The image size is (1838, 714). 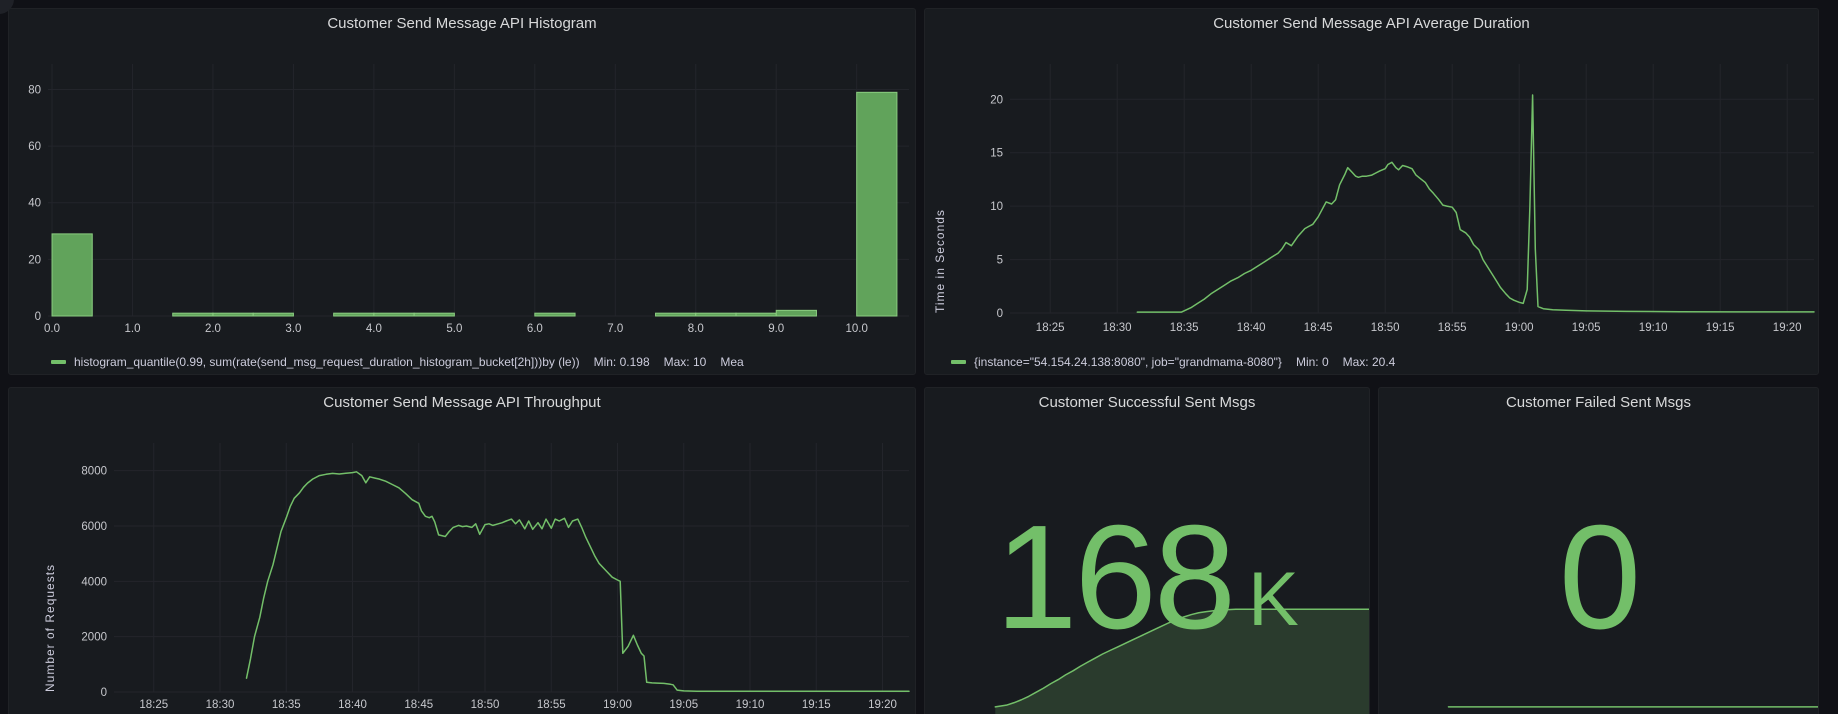 What do you see at coordinates (454, 329) in the screenshot?
I see `svg-text: 5.0` at bounding box center [454, 329].